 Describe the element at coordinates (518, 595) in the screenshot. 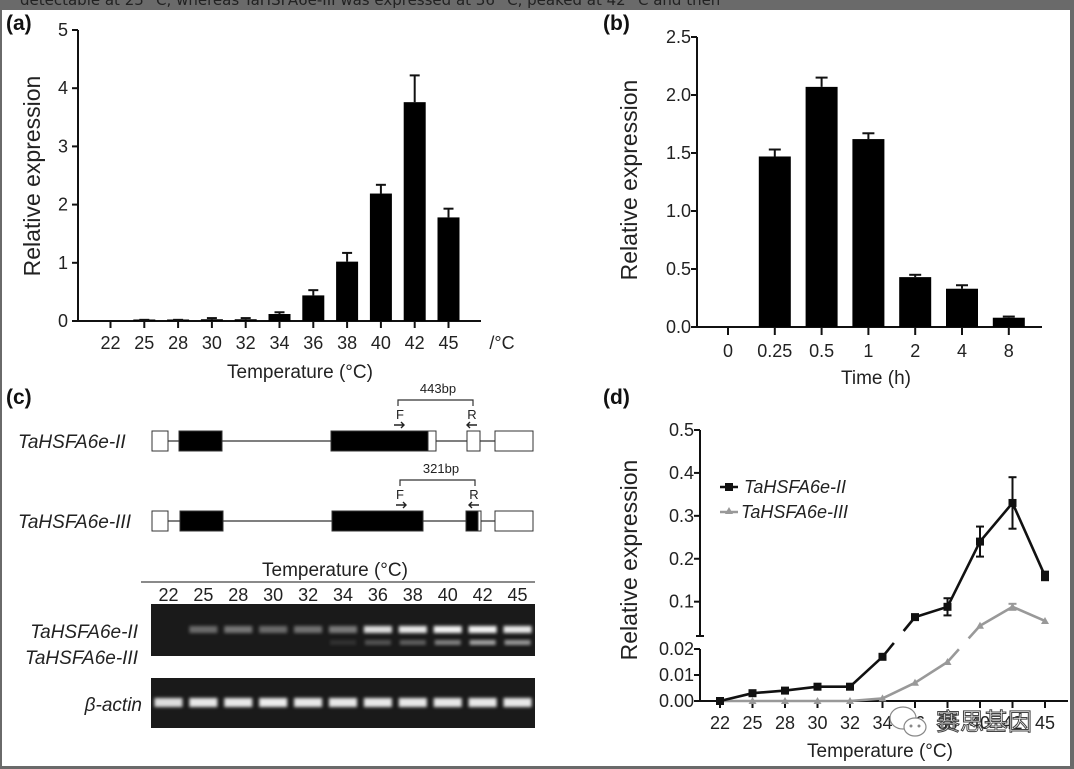

I see `gel-lane-label: 45` at that location.